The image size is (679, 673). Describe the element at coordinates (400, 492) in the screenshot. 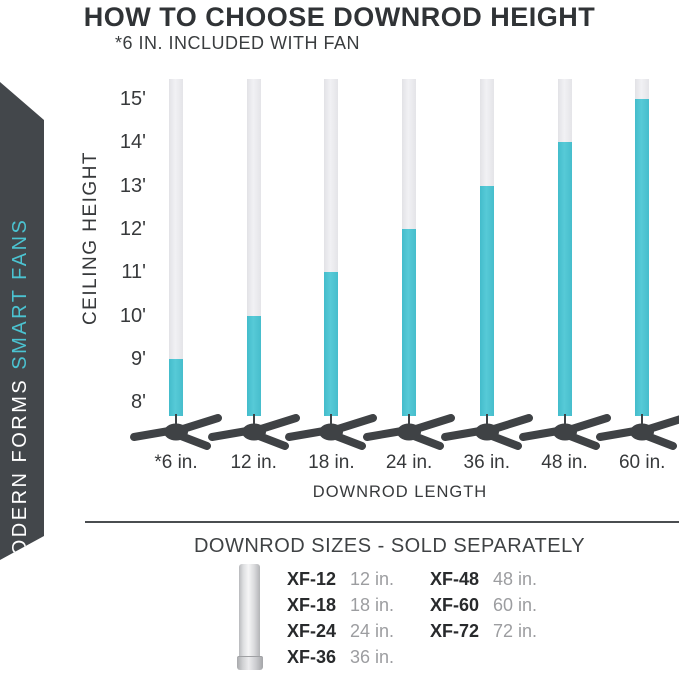

I see `x-axis-title: DOWNROD LENGTH` at that location.